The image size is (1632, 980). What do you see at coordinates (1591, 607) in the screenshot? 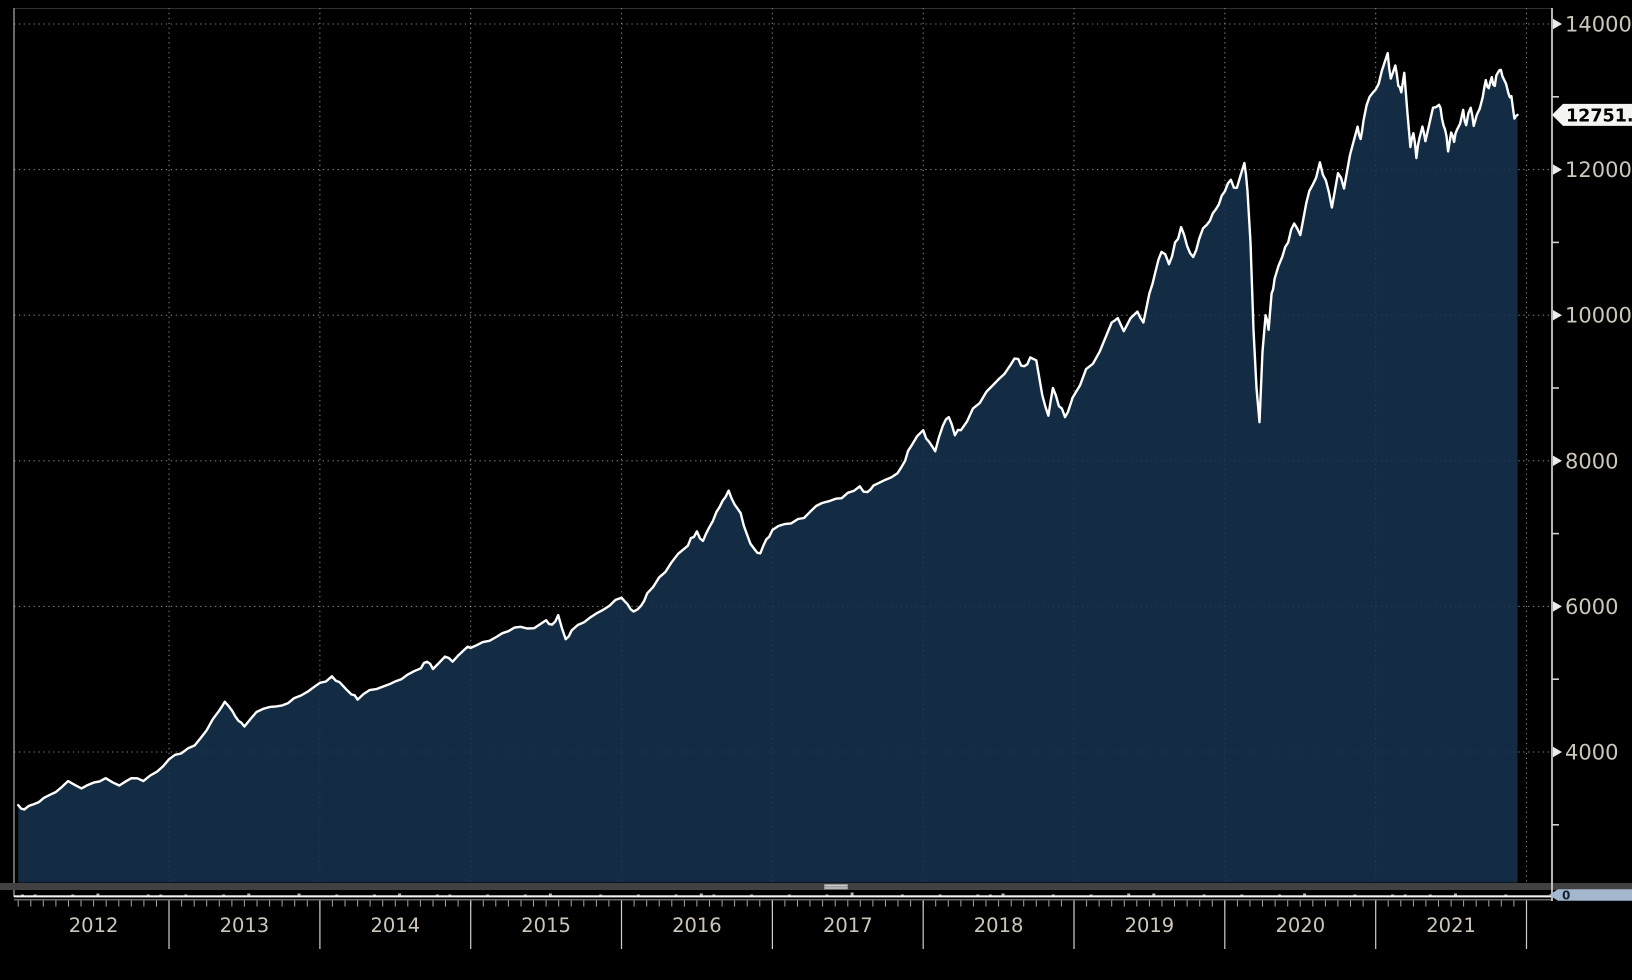
I see `y-axis-tick-label: 6000` at bounding box center [1591, 607].